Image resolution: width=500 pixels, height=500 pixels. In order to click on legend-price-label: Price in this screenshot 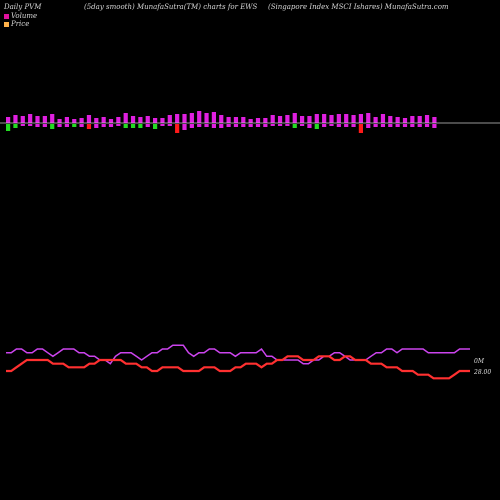, I will do `click(20, 24)`.